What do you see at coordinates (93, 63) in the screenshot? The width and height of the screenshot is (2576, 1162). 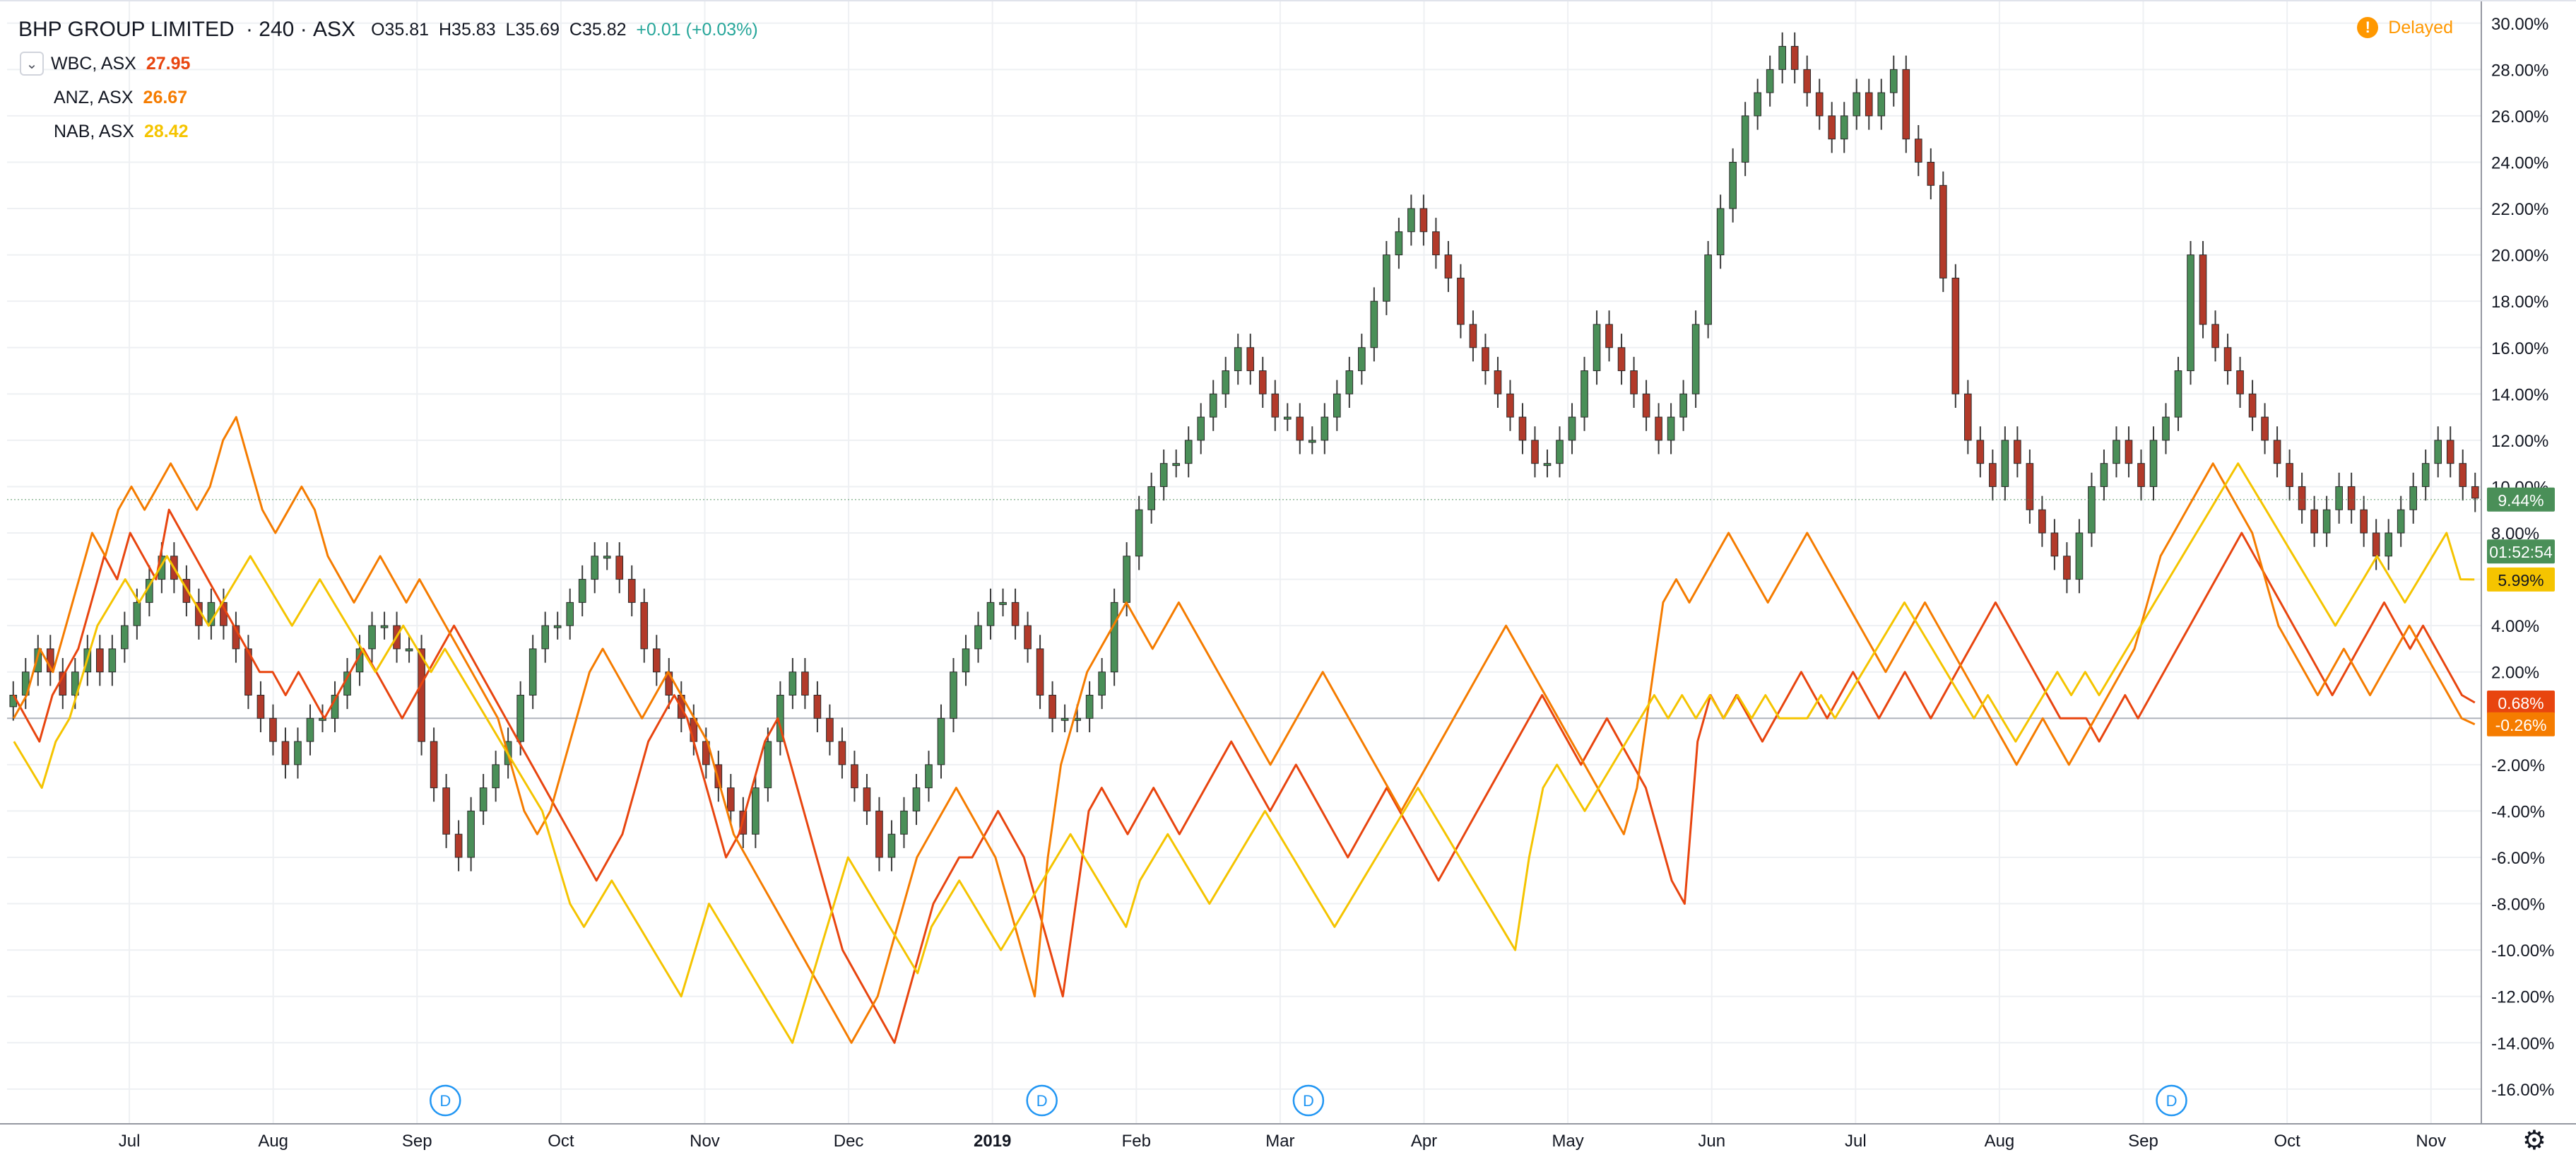 I see `legend-series-name: WBC, ASX` at bounding box center [93, 63].